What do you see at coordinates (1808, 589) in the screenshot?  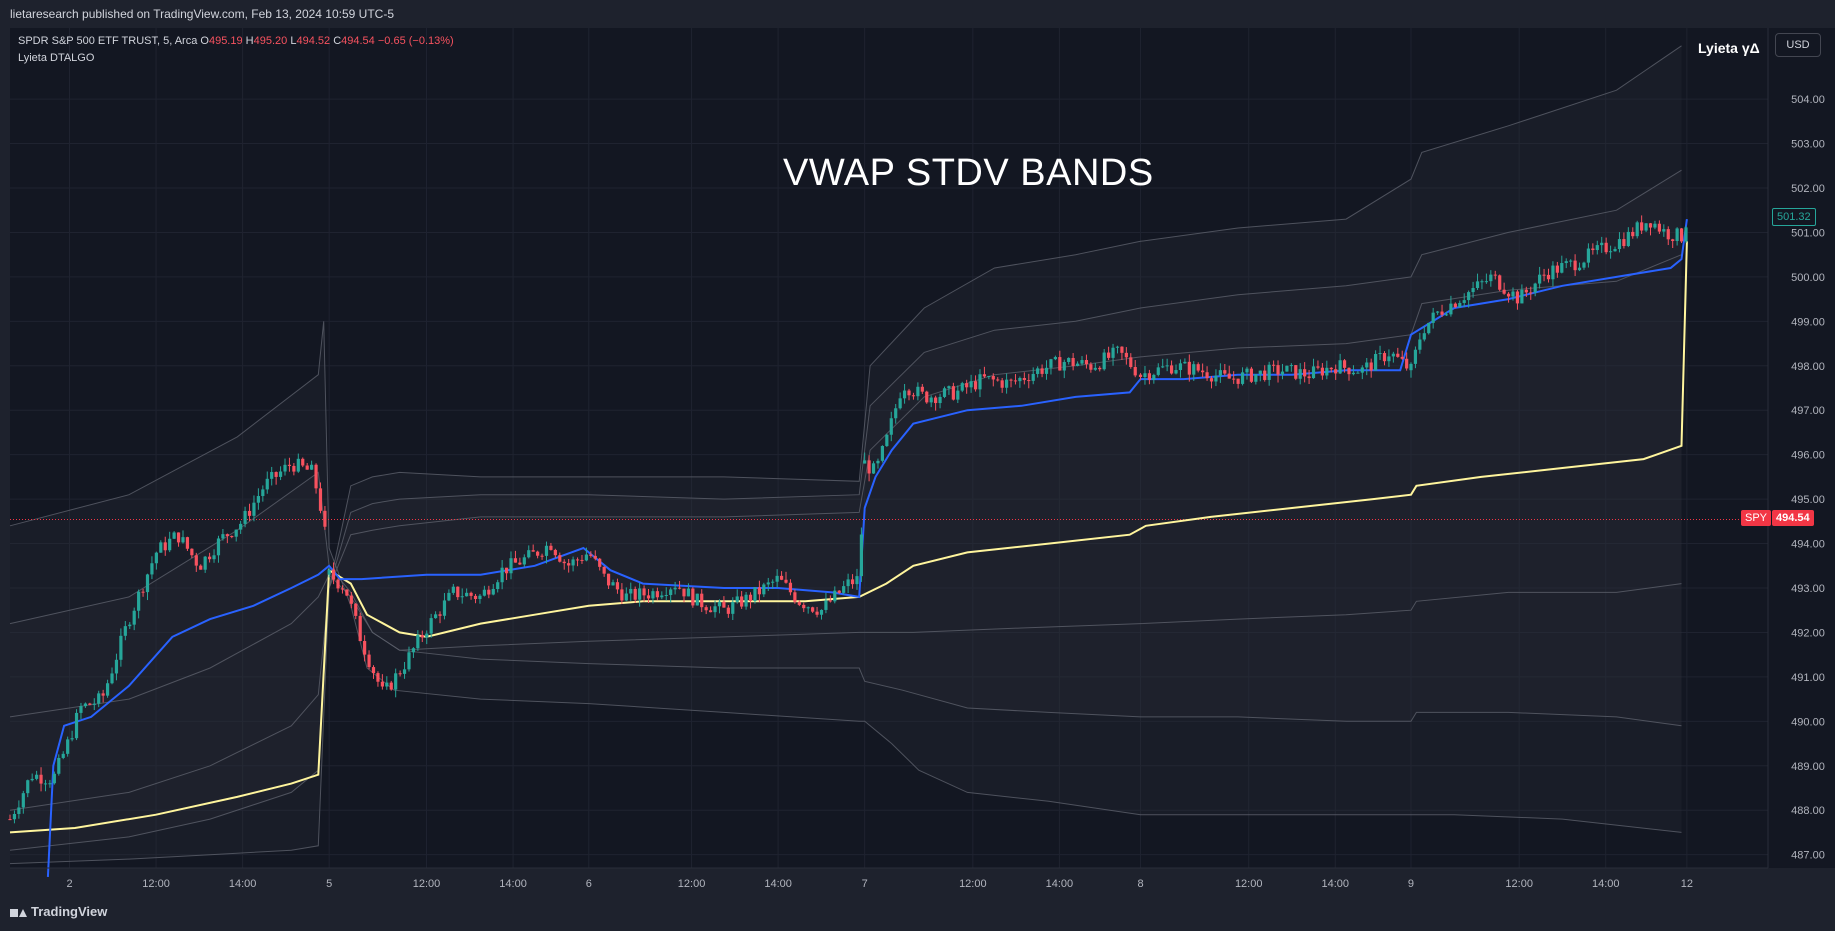 I see `y-tick-label: 493.00` at bounding box center [1808, 589].